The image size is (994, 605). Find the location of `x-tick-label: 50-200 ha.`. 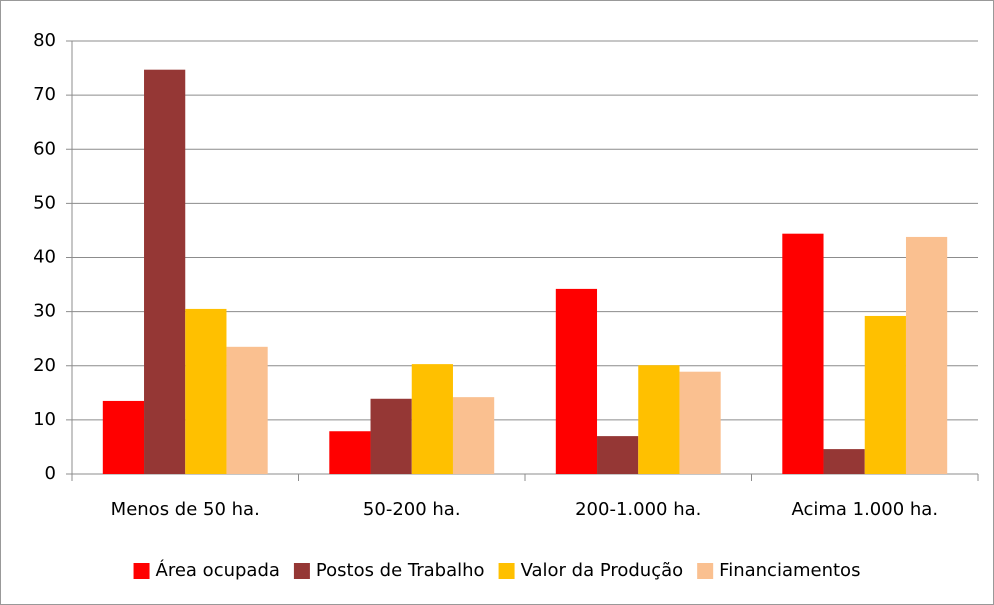

x-tick-label: 50-200 ha. is located at coordinates (412, 509).